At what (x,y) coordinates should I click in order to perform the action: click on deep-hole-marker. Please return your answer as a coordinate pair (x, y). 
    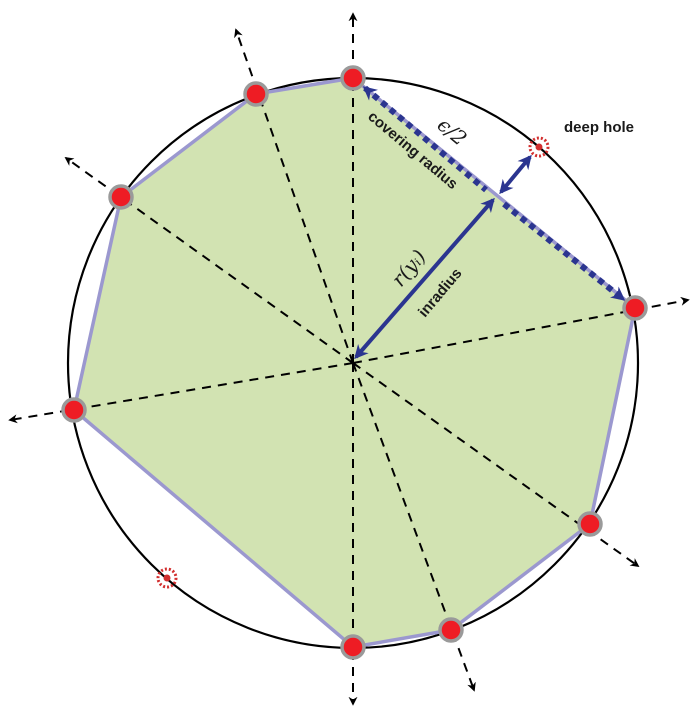
    Looking at the image, I should click on (539, 147).